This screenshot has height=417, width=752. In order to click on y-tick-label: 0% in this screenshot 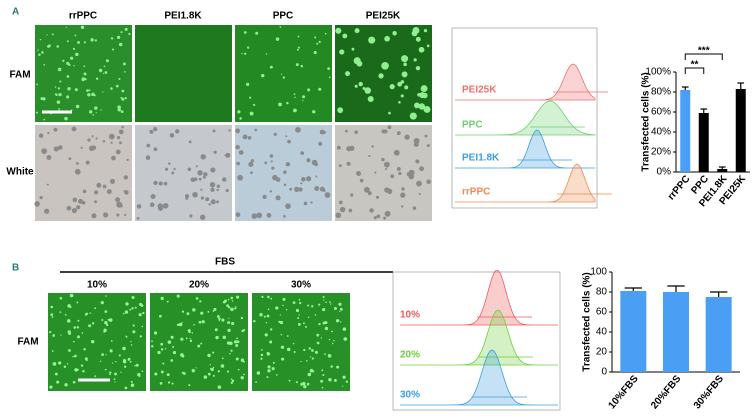, I will do `click(664, 172)`.